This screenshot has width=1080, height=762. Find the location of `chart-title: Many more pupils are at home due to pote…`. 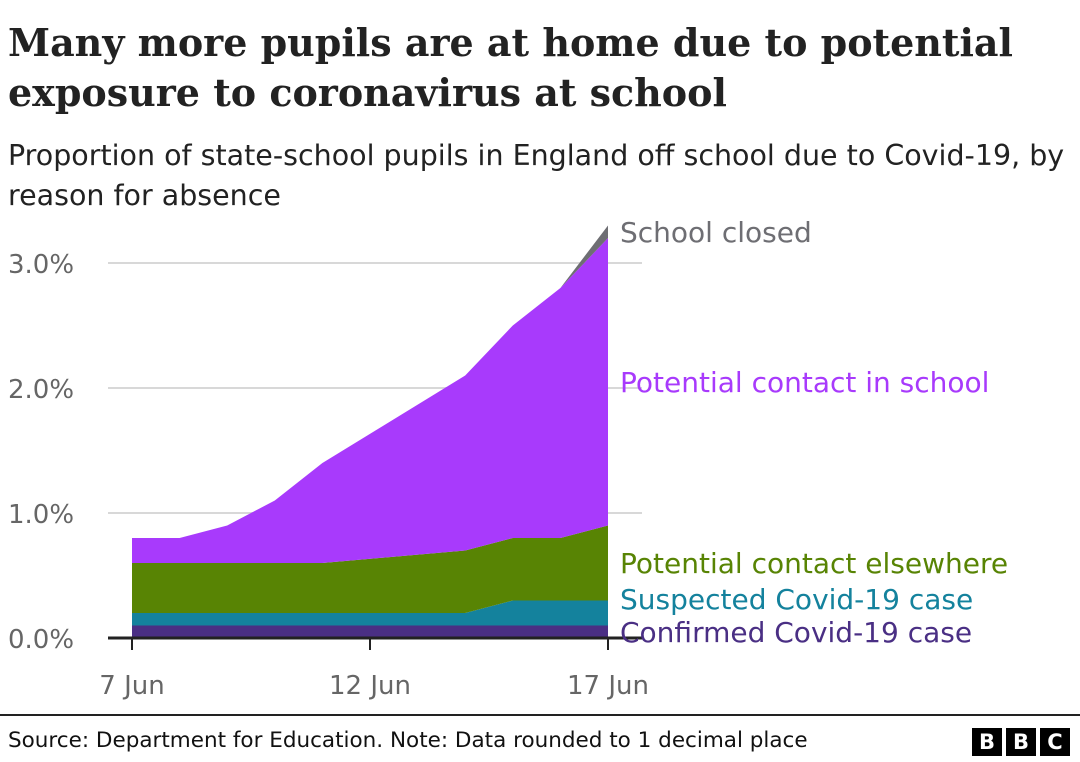

chart-title: Many more pupils are at home due to pote… is located at coordinates (510, 67).